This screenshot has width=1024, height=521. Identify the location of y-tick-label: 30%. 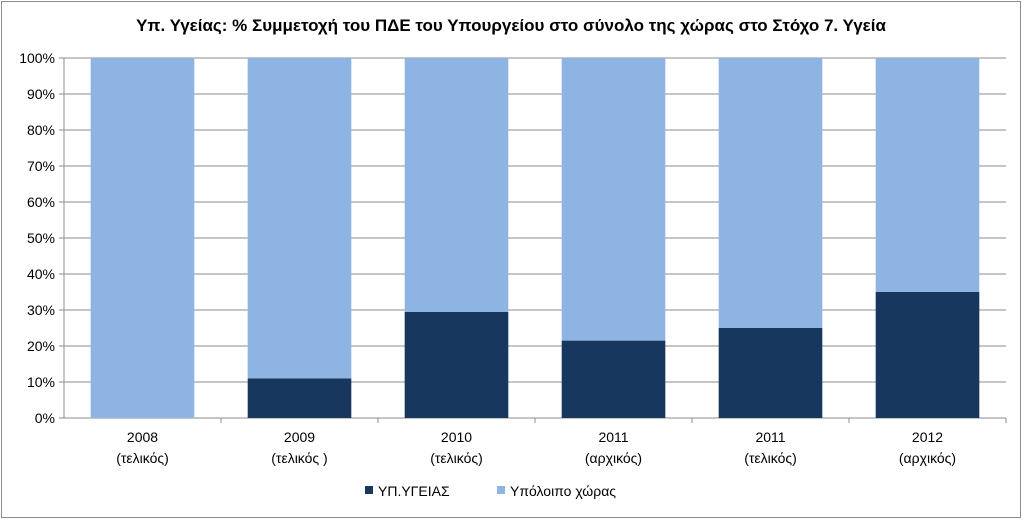
(41, 310).